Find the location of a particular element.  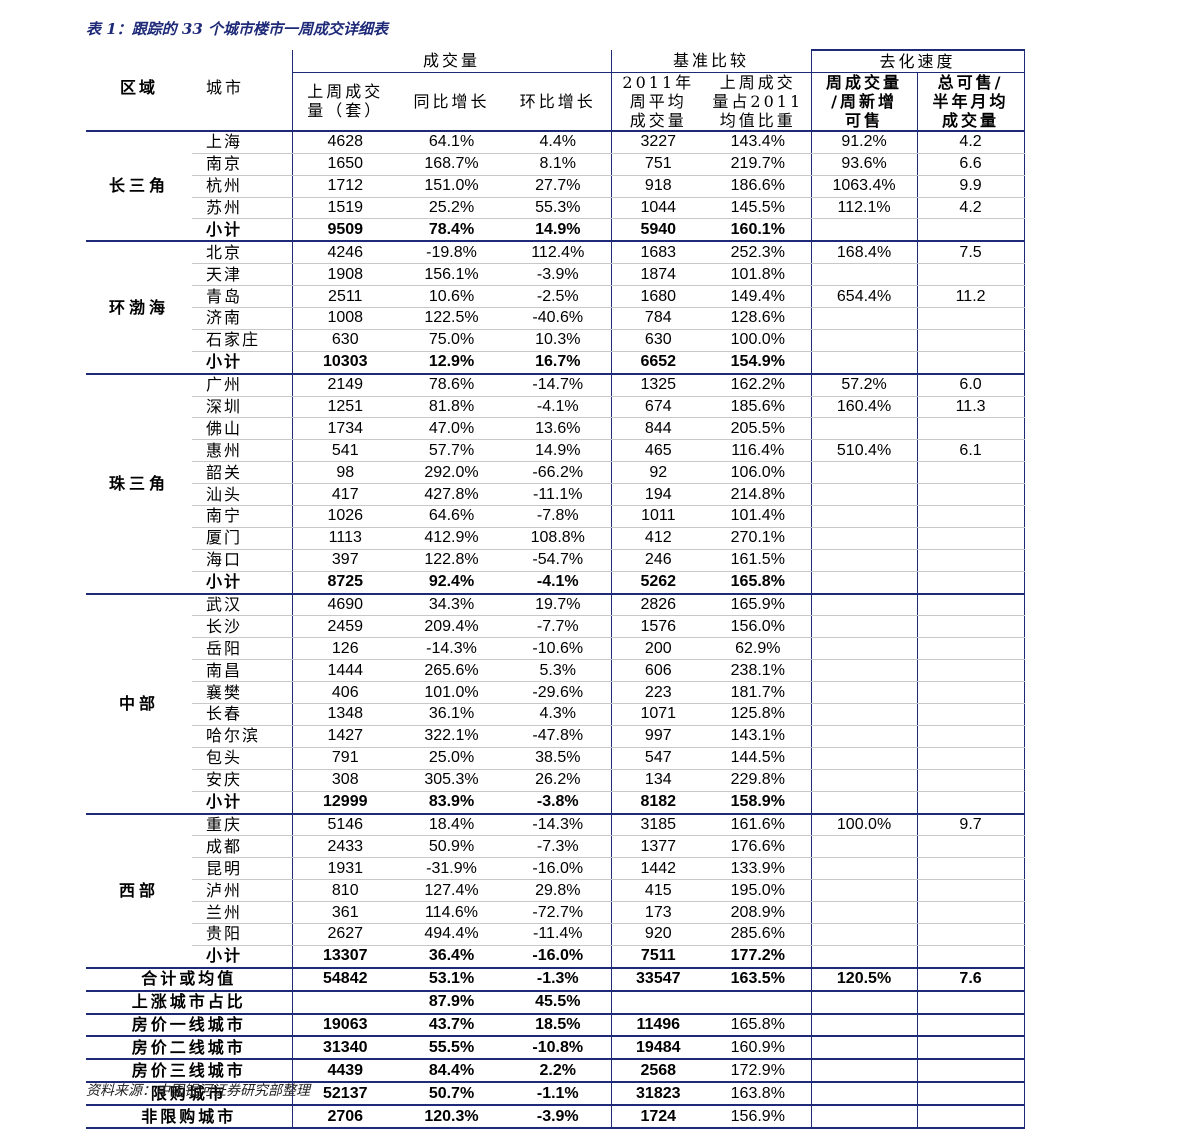

table-cell: 1444 is located at coordinates (344, 671).